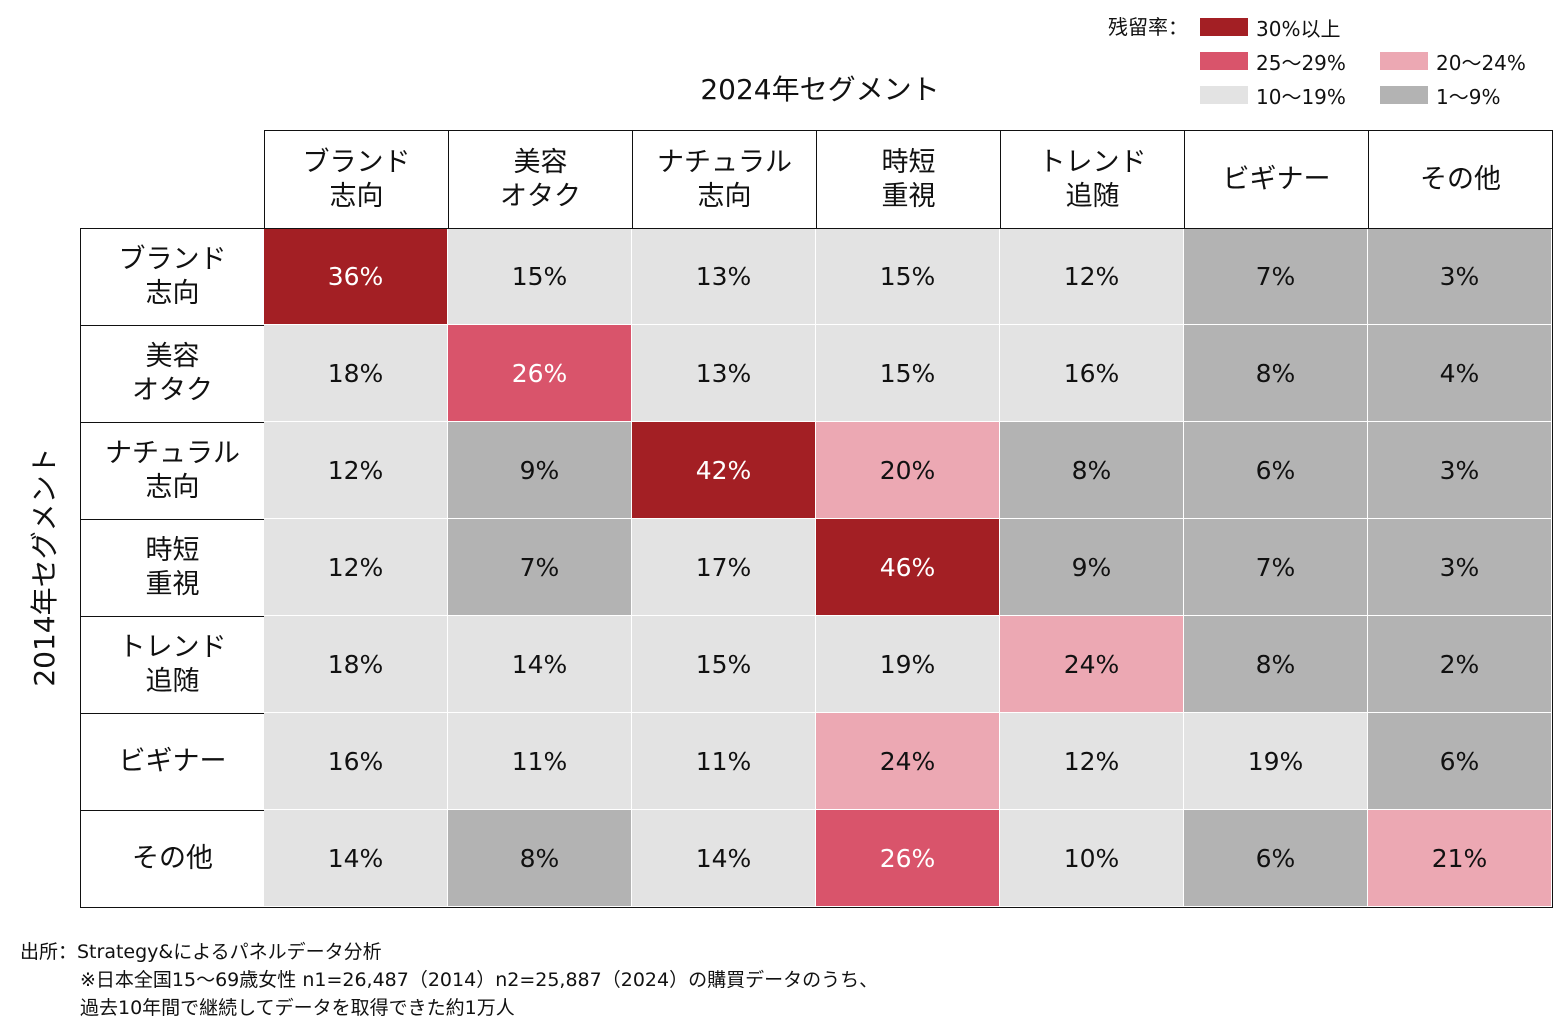  What do you see at coordinates (908, 179) in the screenshot?
I see `column-header: 時短 重視` at bounding box center [908, 179].